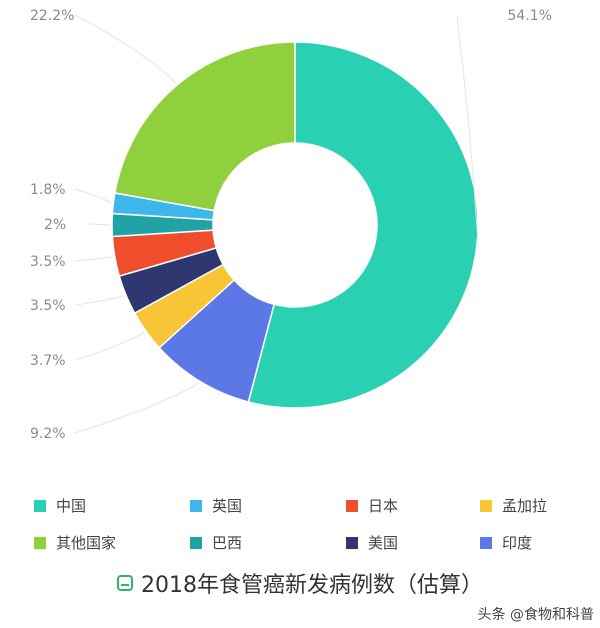  Describe the element at coordinates (48, 262) in the screenshot. I see `slice-label-4: 3.5%` at that location.